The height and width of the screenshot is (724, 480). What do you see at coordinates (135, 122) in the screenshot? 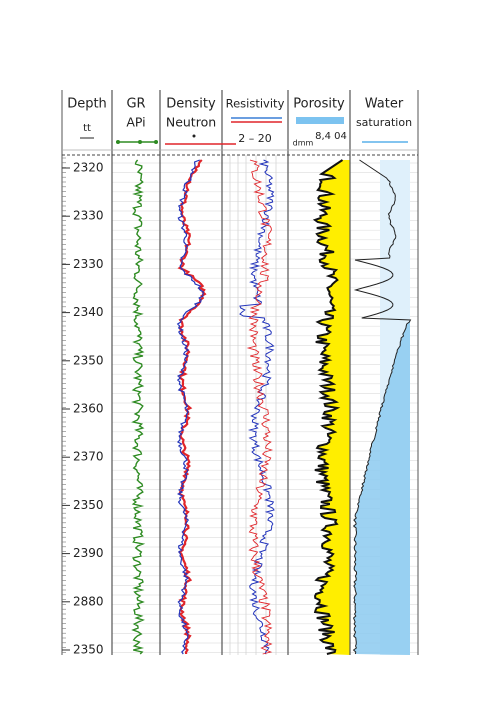
I see `column-subtitle: APi` at bounding box center [135, 122].